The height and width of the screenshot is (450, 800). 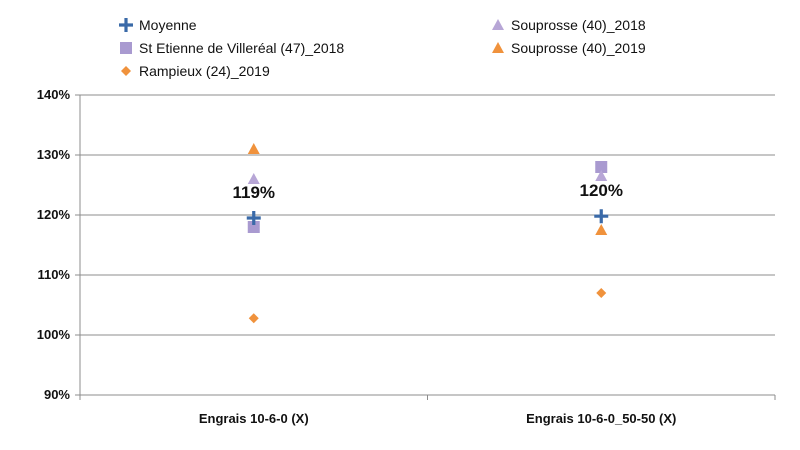 I want to click on legend-label: St Etienne de Villeréal (47)_2018, so click(x=241, y=48).